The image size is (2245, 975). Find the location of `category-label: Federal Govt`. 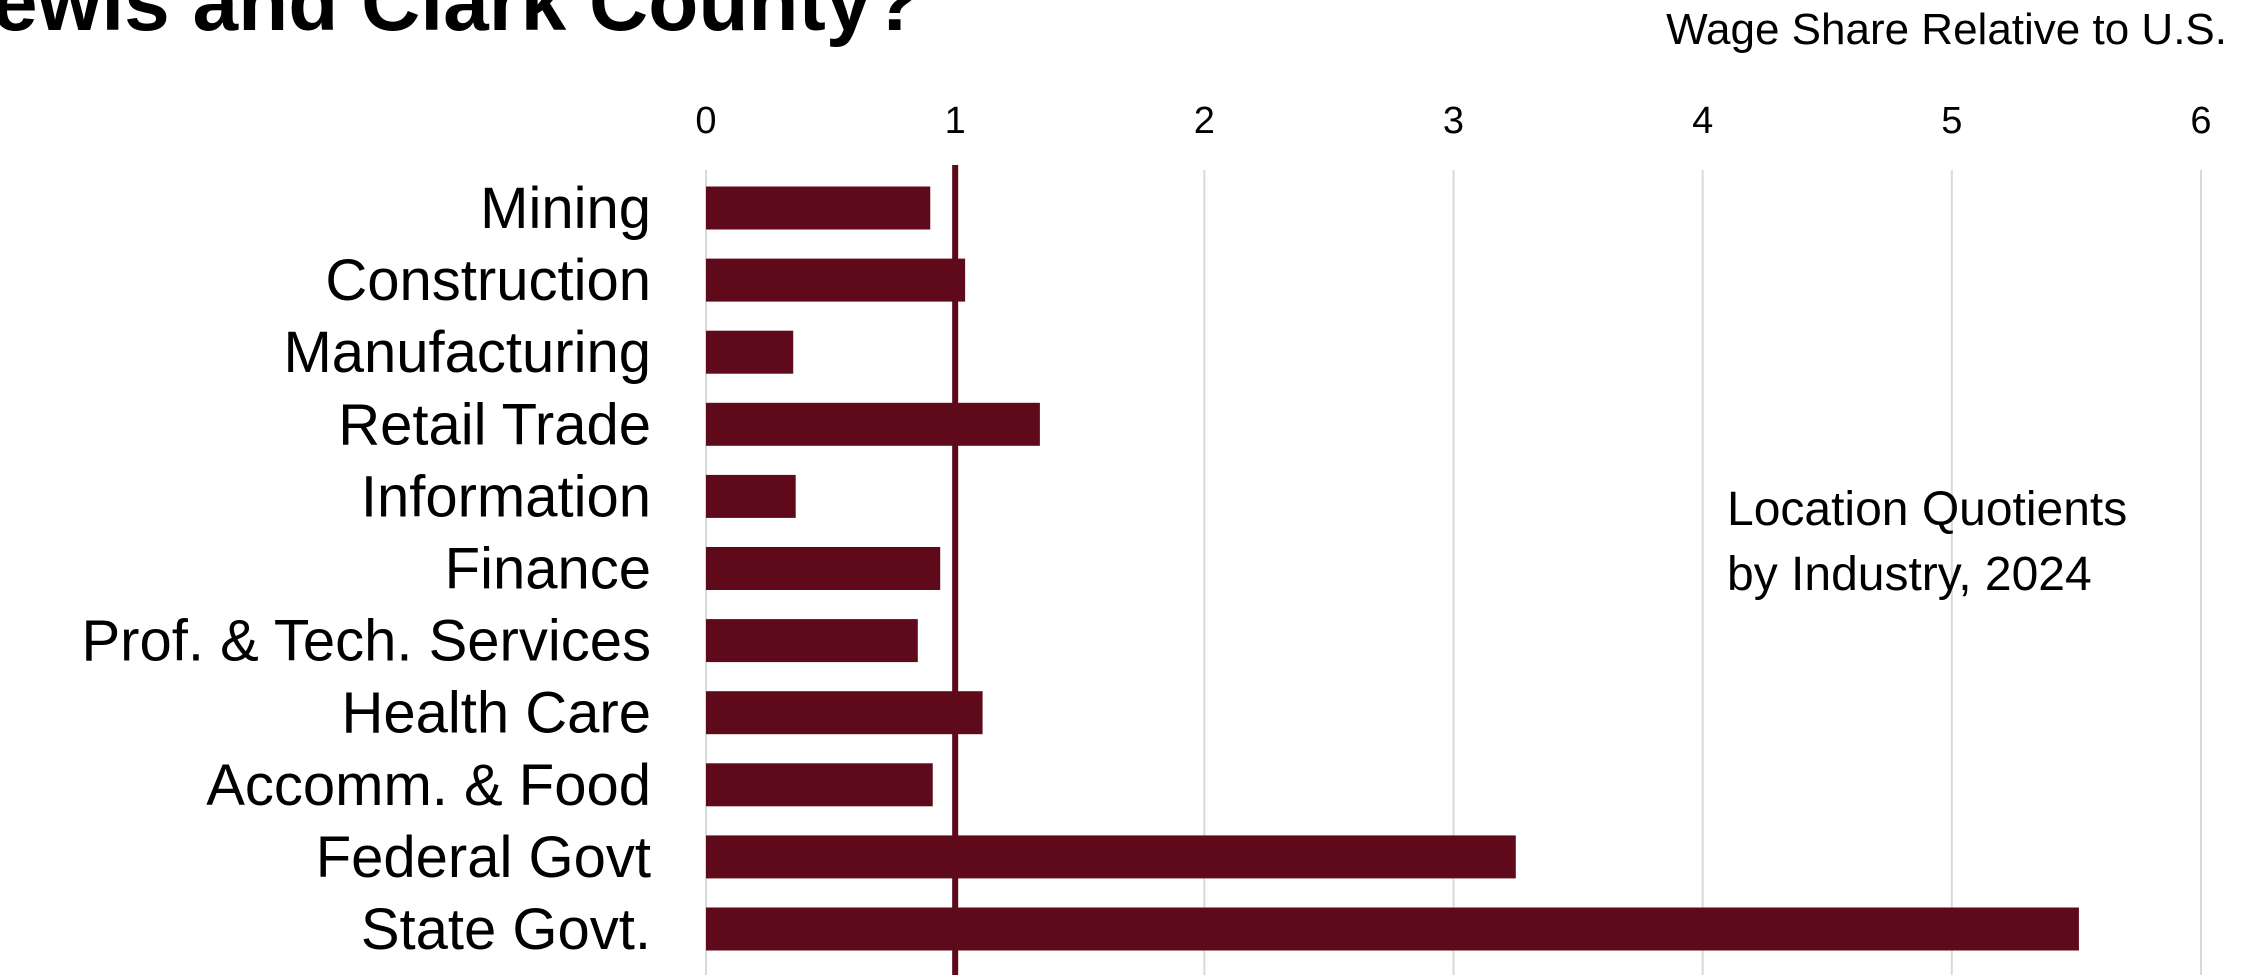

category-label: Federal Govt is located at coordinates (483, 857).